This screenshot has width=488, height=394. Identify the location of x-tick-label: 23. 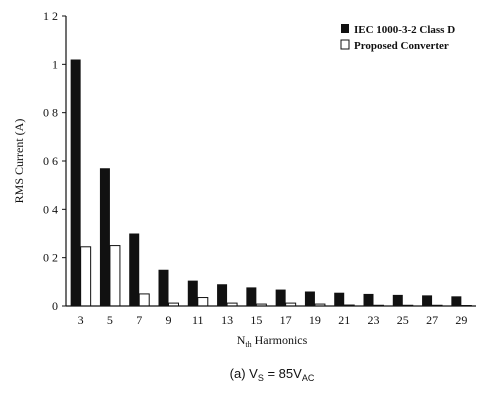
(374, 320).